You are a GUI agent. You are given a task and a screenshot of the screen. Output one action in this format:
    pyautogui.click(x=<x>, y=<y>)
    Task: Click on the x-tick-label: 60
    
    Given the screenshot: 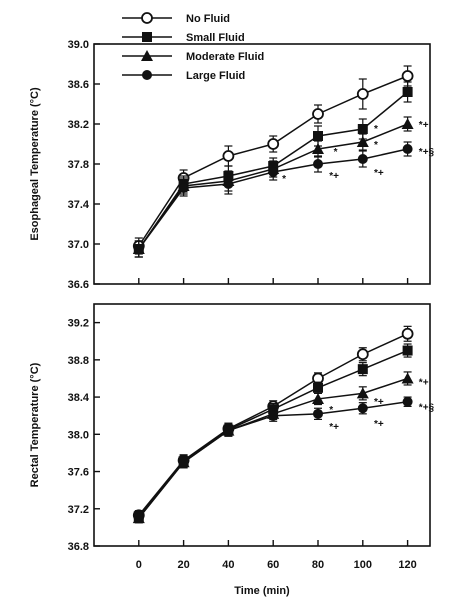 What is the action you would take?
    pyautogui.click(x=273, y=565)
    